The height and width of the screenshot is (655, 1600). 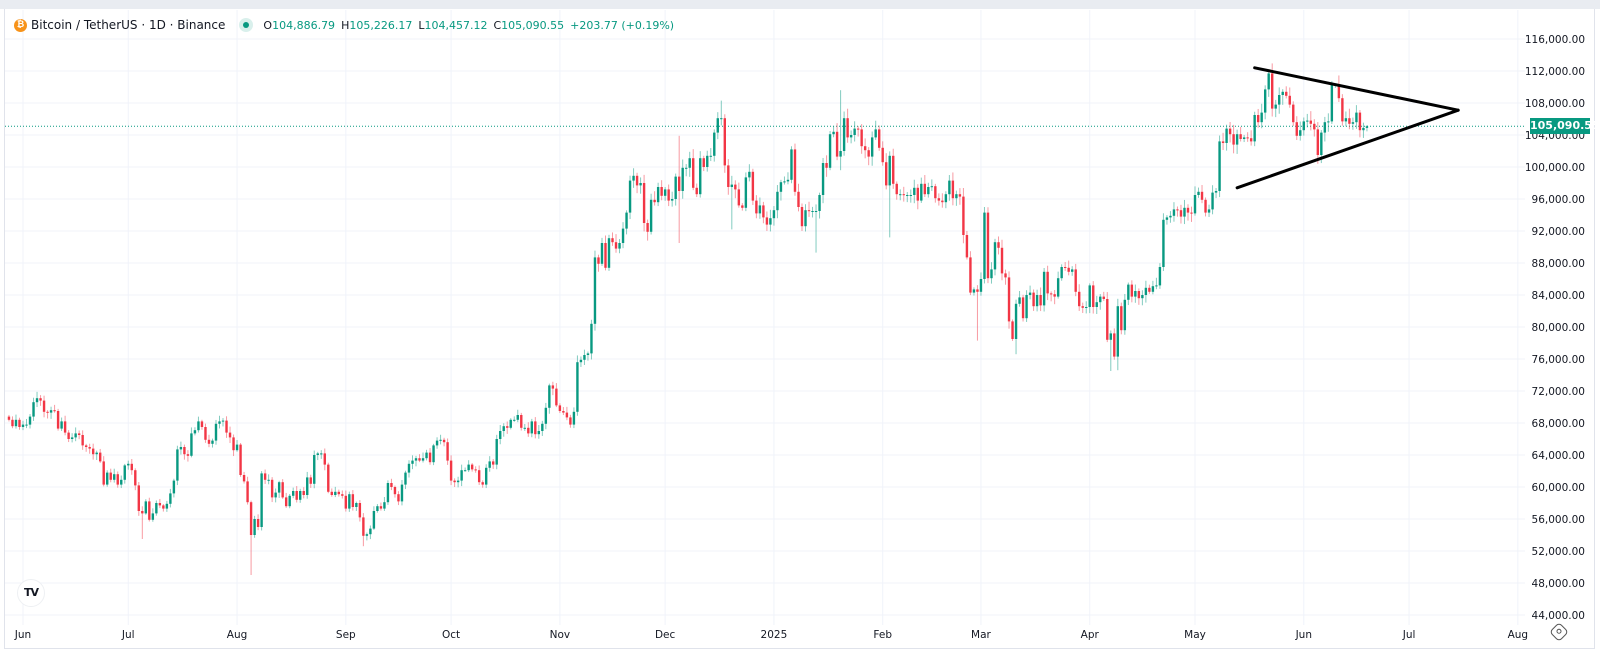 What do you see at coordinates (1558, 264) in the screenshot?
I see `y-tick-label: 88,000.00` at bounding box center [1558, 264].